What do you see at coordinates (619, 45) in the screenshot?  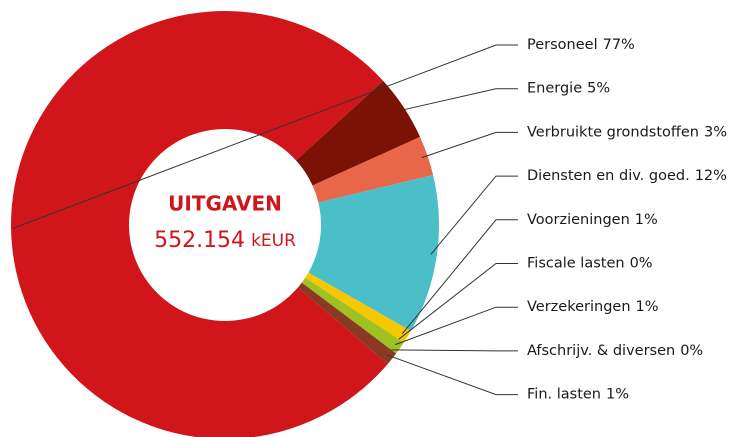 I see `legend-value: 77%` at bounding box center [619, 45].